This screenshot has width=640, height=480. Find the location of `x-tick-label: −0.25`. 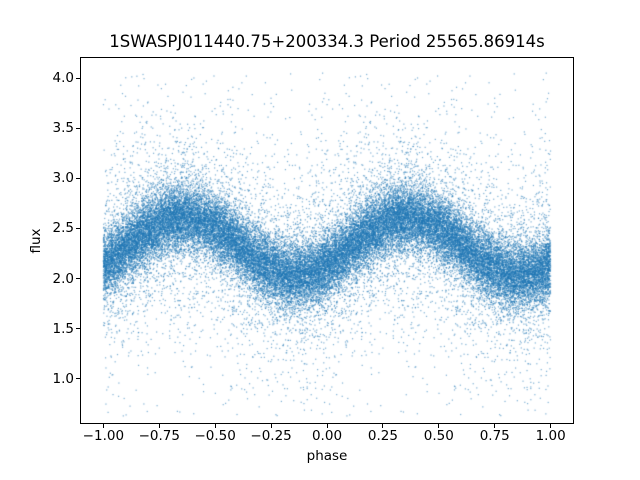

x-tick-label: −0.25 is located at coordinates (271, 436).